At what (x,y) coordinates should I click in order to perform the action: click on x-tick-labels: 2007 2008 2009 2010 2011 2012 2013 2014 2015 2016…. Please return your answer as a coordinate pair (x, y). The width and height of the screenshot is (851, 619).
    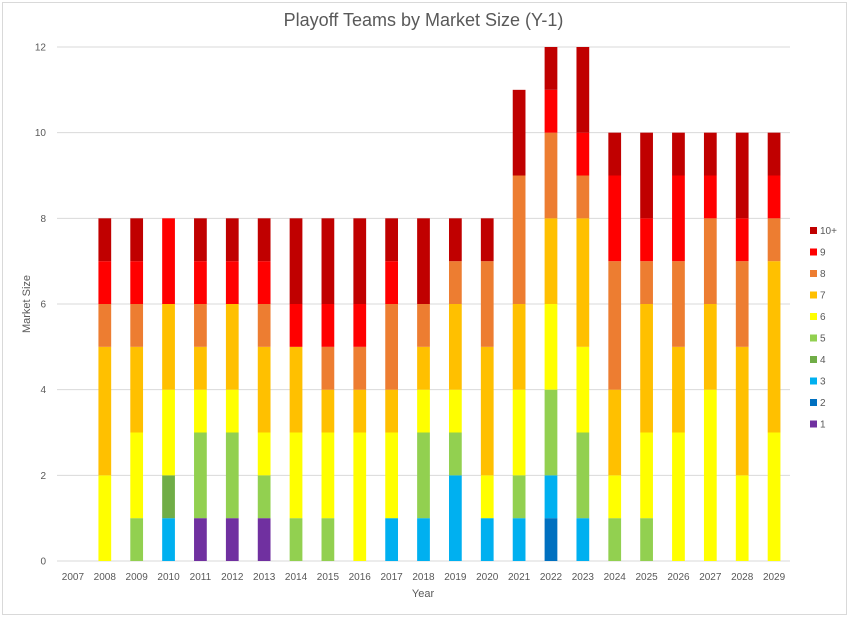
    Looking at the image, I should click on (424, 577).